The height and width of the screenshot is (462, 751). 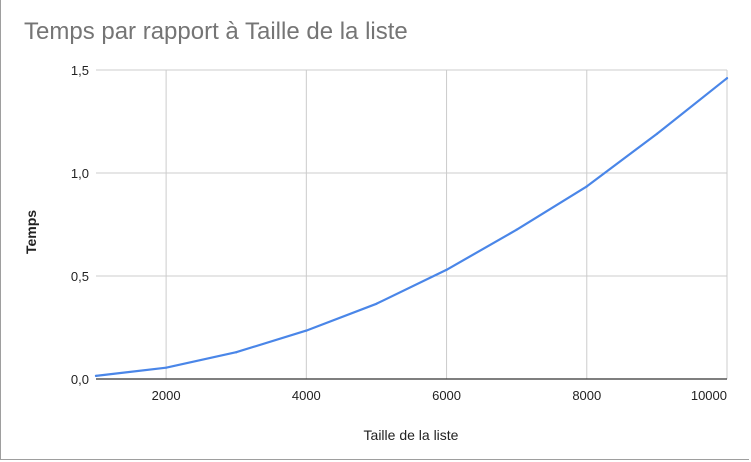 What do you see at coordinates (446, 395) in the screenshot?
I see `x-tick-label: 6000` at bounding box center [446, 395].